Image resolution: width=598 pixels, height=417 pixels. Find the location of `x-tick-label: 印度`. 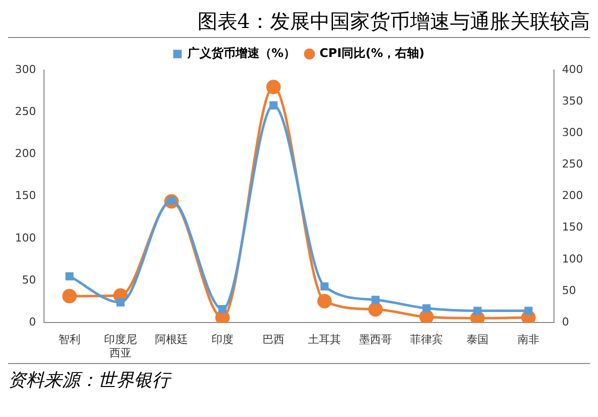

x-tick-label: 印度 is located at coordinates (223, 339).